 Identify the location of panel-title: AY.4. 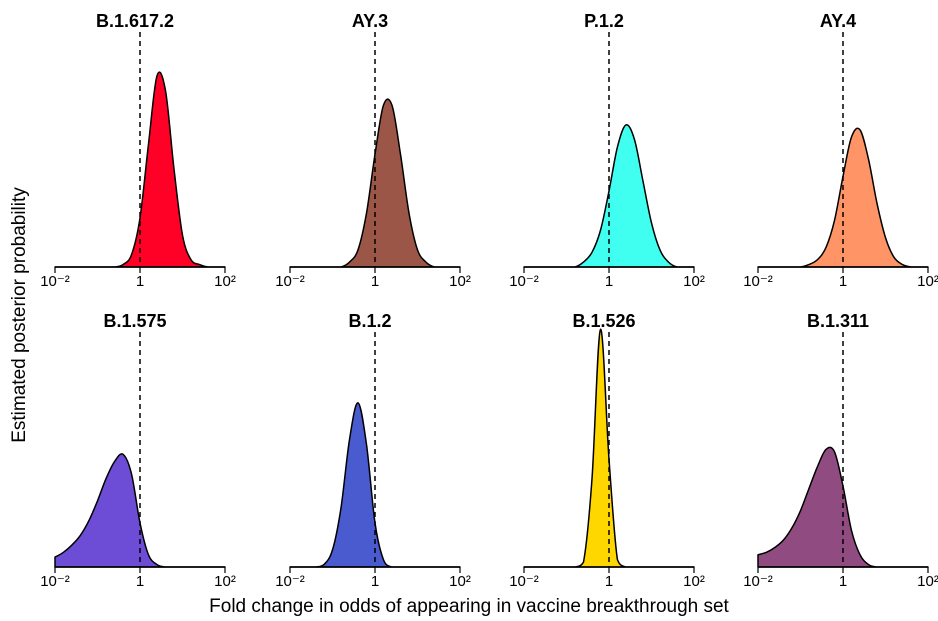
(838, 21).